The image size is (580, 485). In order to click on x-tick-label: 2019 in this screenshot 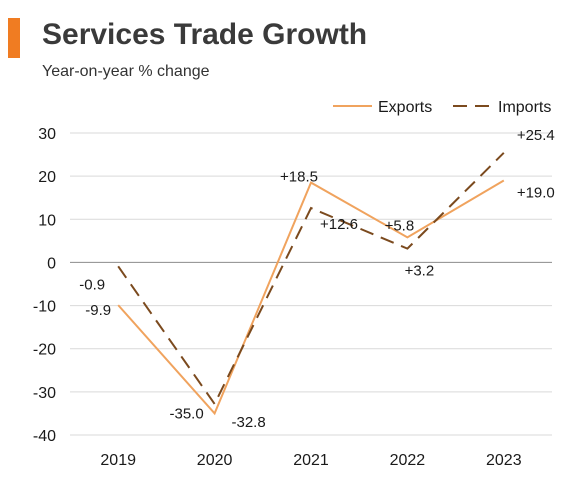, I will do `click(118, 460)`.